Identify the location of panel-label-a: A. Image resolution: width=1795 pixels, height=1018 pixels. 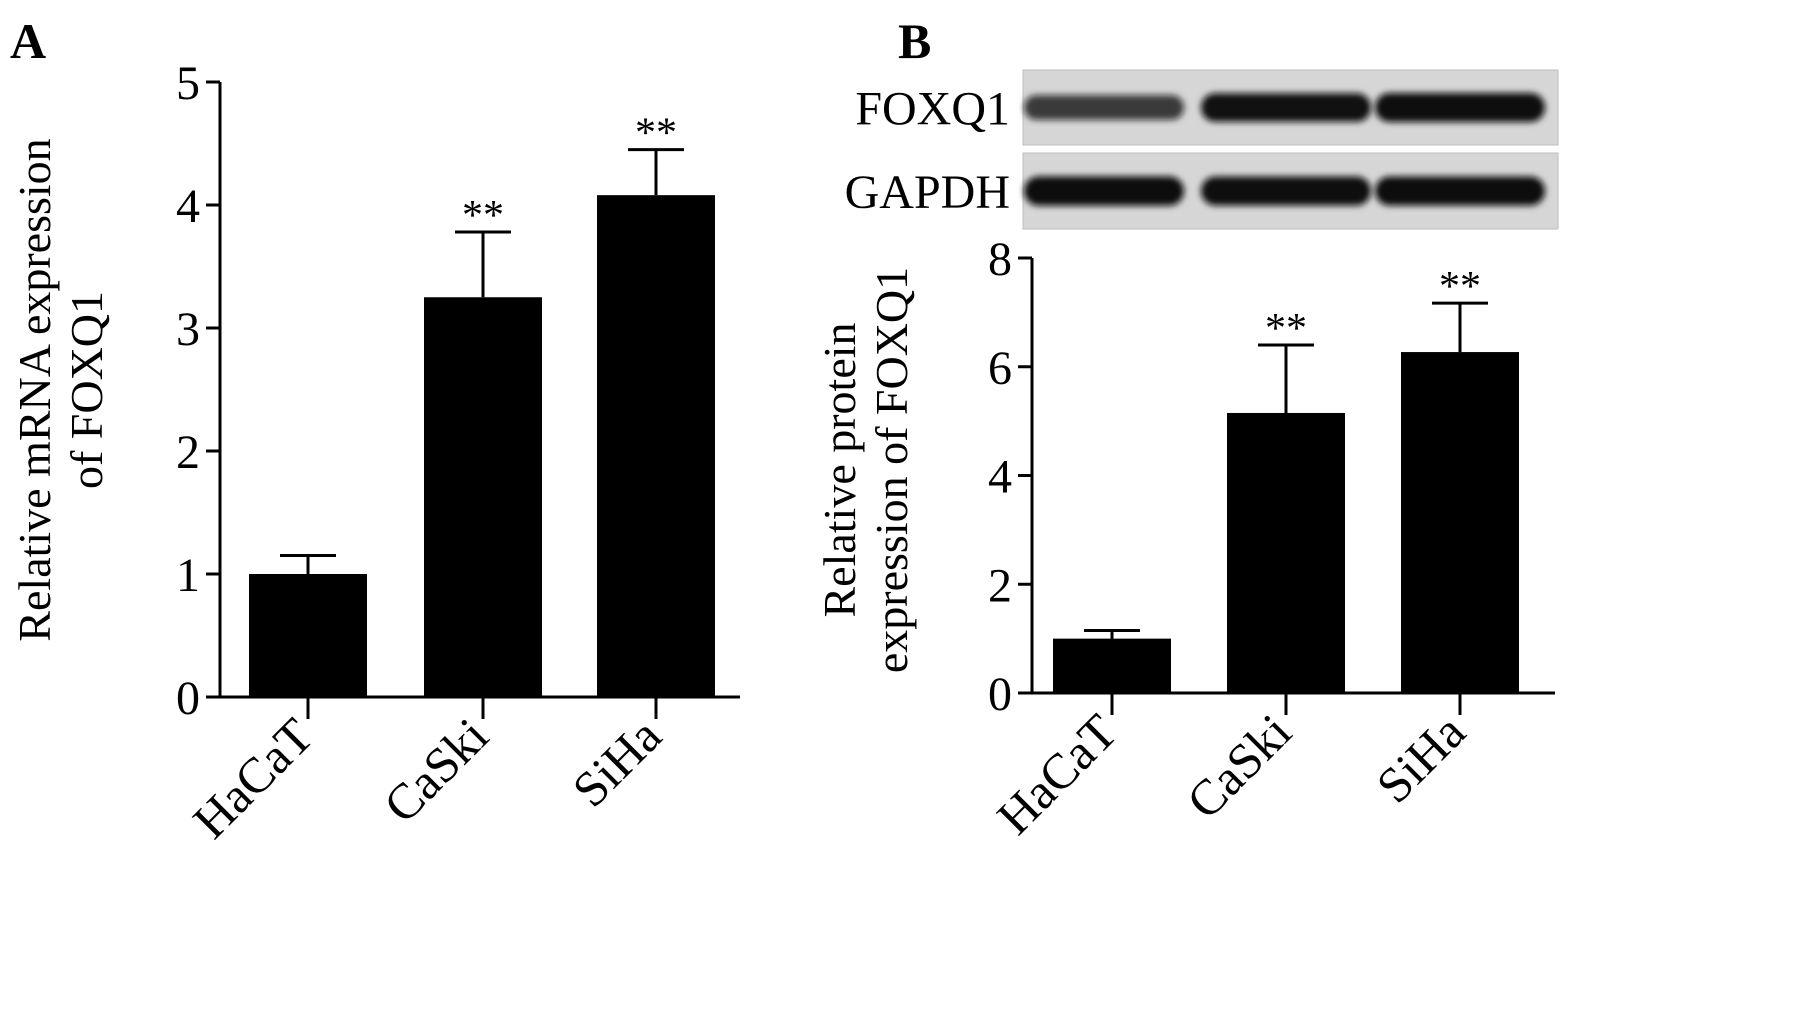
(28, 41).